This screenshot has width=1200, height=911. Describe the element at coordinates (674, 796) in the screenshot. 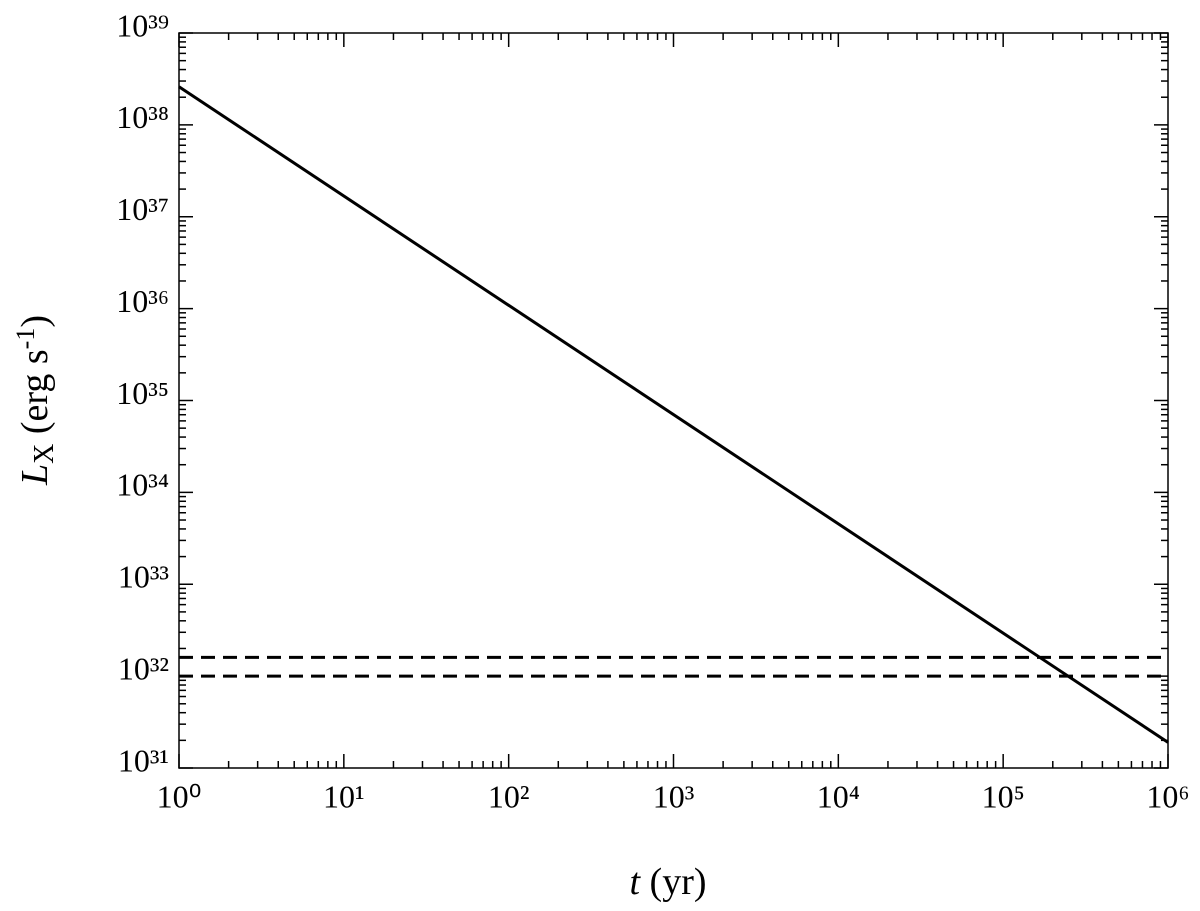

I see `x-tick-label: 10³` at that location.